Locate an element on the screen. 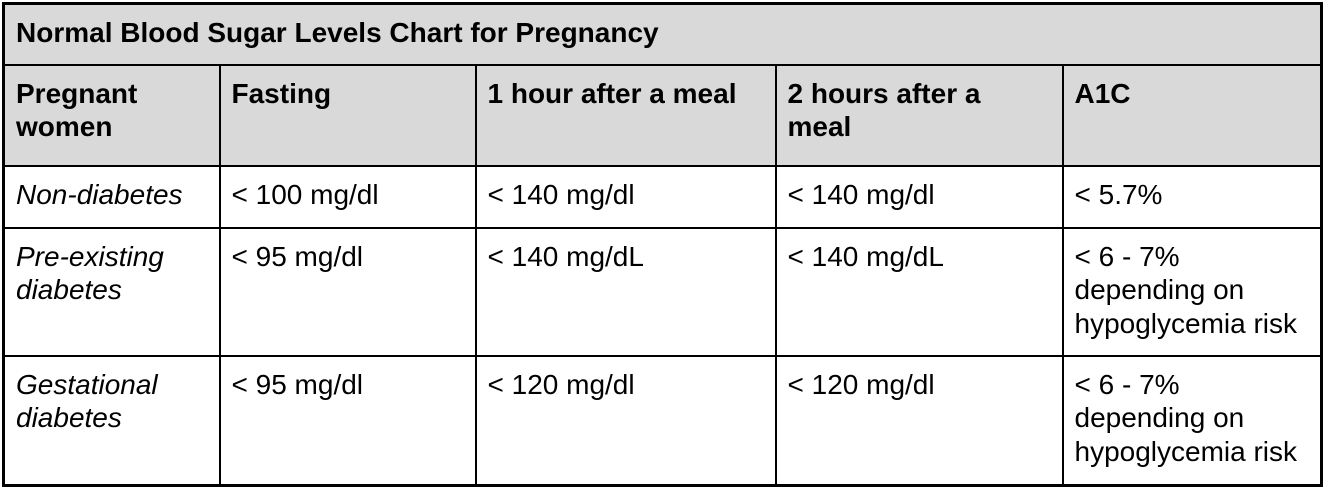  table-cell-2-hours: < 140 mg/dl is located at coordinates (919, 196).